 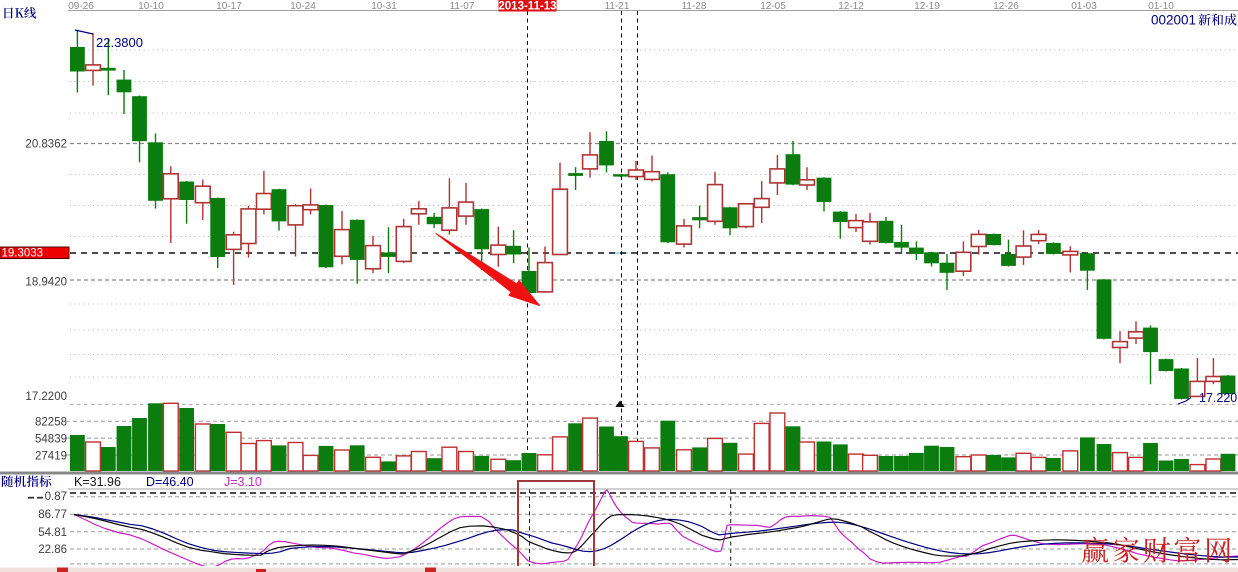 I want to click on svg-text: 54.81, so click(x=52, y=533).